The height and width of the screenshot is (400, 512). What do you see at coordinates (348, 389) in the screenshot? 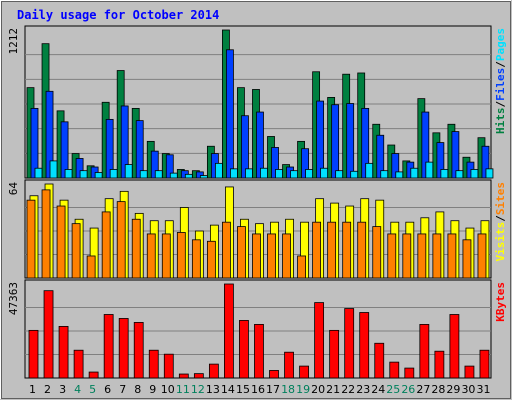
I see `x-label-day-22: 22` at bounding box center [348, 389].